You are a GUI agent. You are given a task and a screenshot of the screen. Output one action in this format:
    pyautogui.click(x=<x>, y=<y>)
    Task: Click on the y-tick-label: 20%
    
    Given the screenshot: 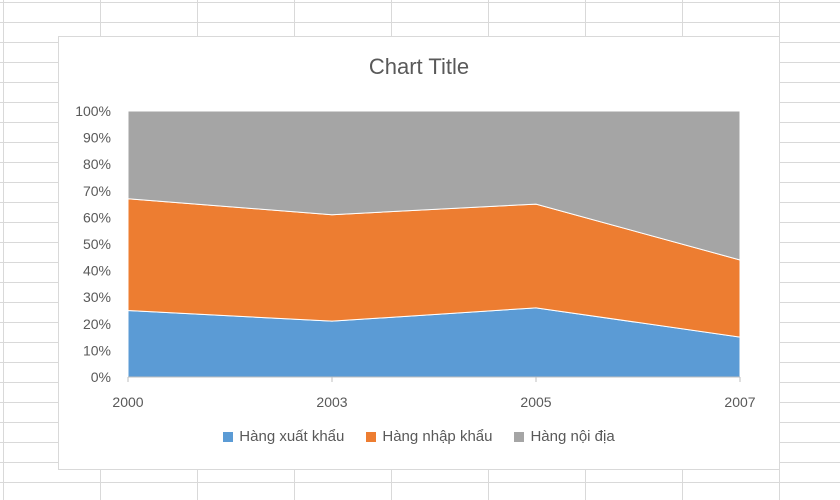 What is the action you would take?
    pyautogui.click(x=97, y=324)
    